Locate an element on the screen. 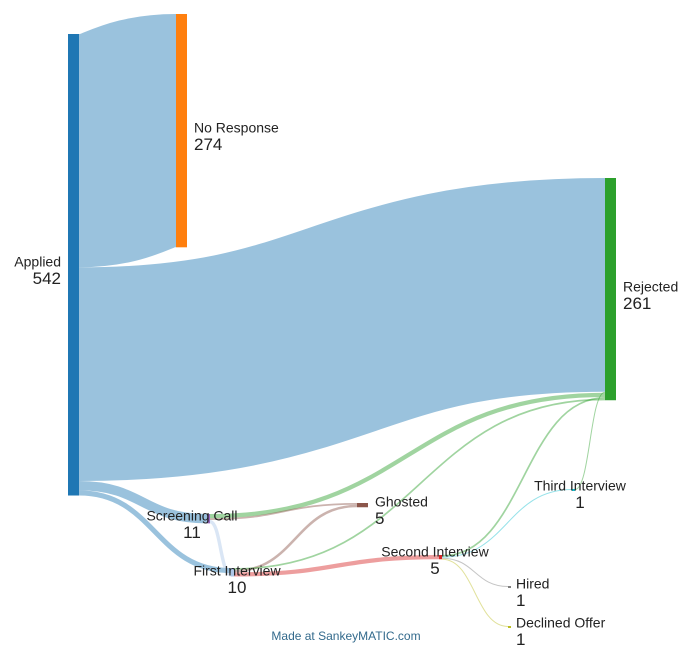  node-third-interview is located at coordinates (573, 490).